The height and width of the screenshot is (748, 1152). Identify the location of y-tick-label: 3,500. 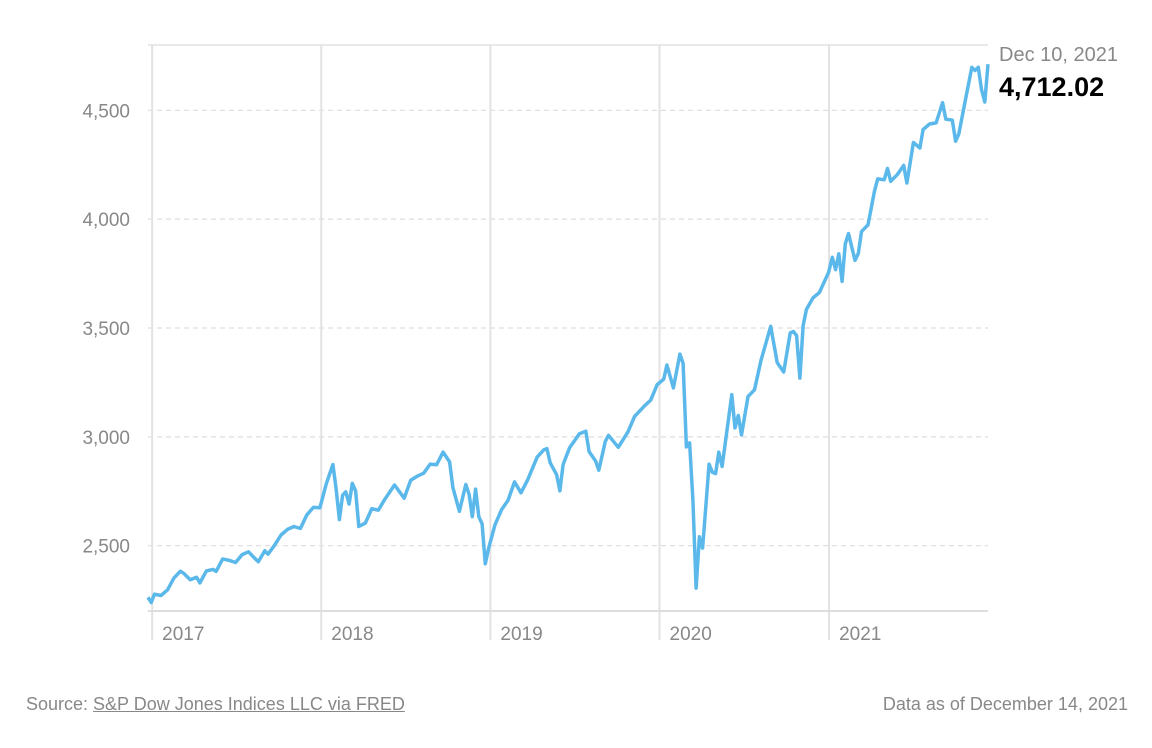
(106, 329).